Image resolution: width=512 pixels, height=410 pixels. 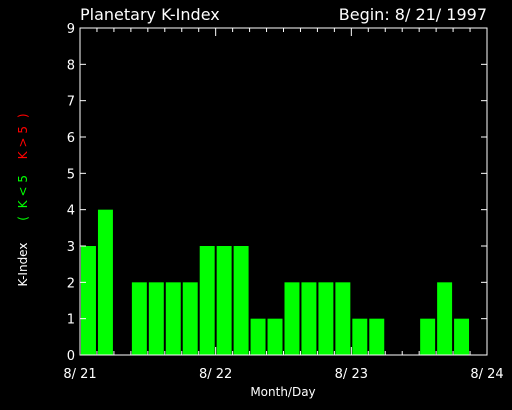 I want to click on y-tick-label: 8, so click(x=71, y=65).